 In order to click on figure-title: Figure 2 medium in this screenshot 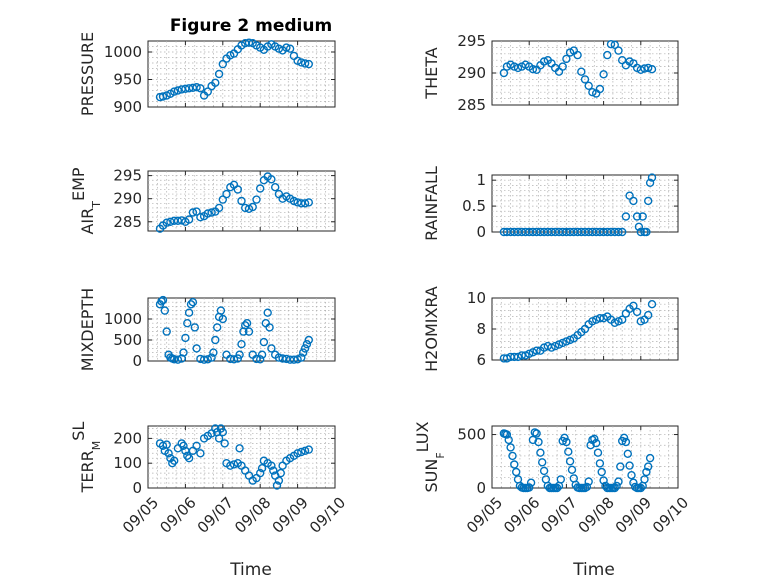, I will do `click(251, 26)`.